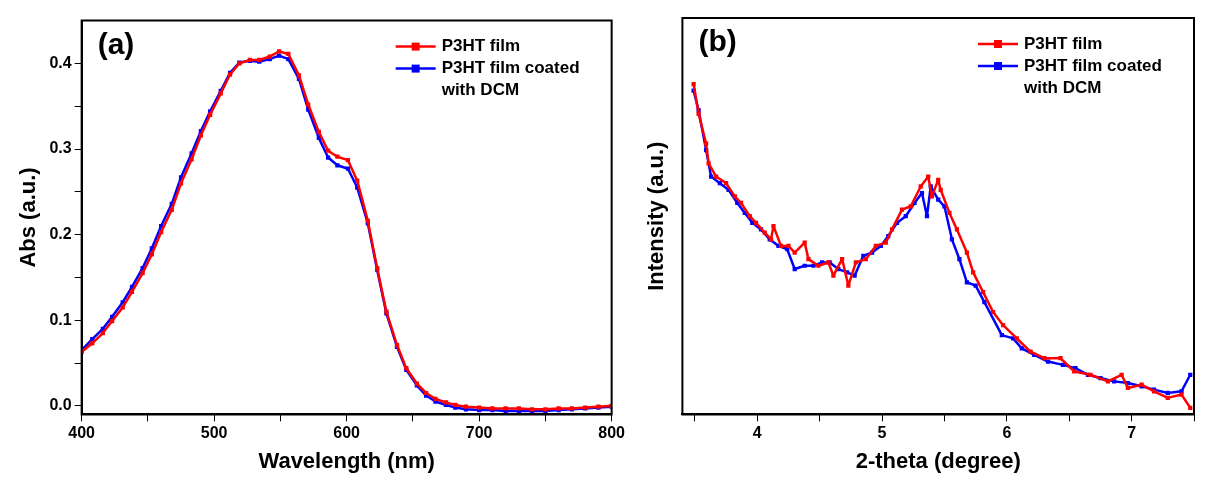 The height and width of the screenshot is (485, 1217). I want to click on annotation: (a), so click(116, 43).